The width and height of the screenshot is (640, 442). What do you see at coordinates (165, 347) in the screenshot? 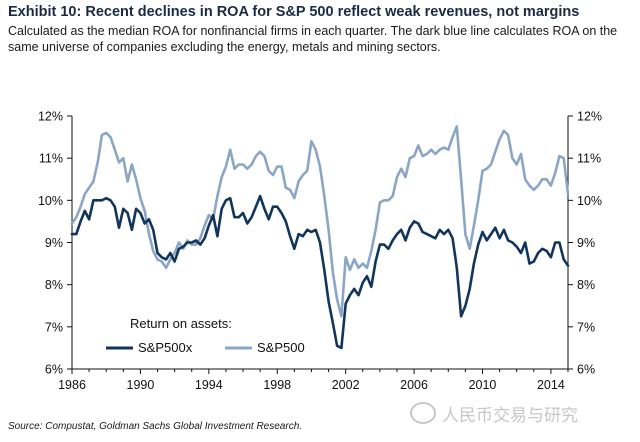
I see `legend-label-sp500x: S&P500x` at bounding box center [165, 347].